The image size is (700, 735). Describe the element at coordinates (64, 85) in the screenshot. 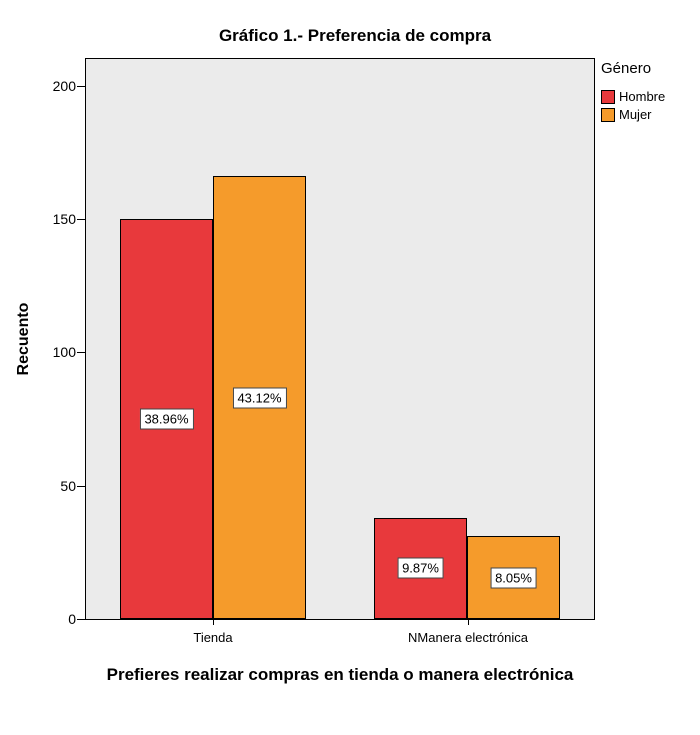

I see `y-tick-label-200: 200` at that location.